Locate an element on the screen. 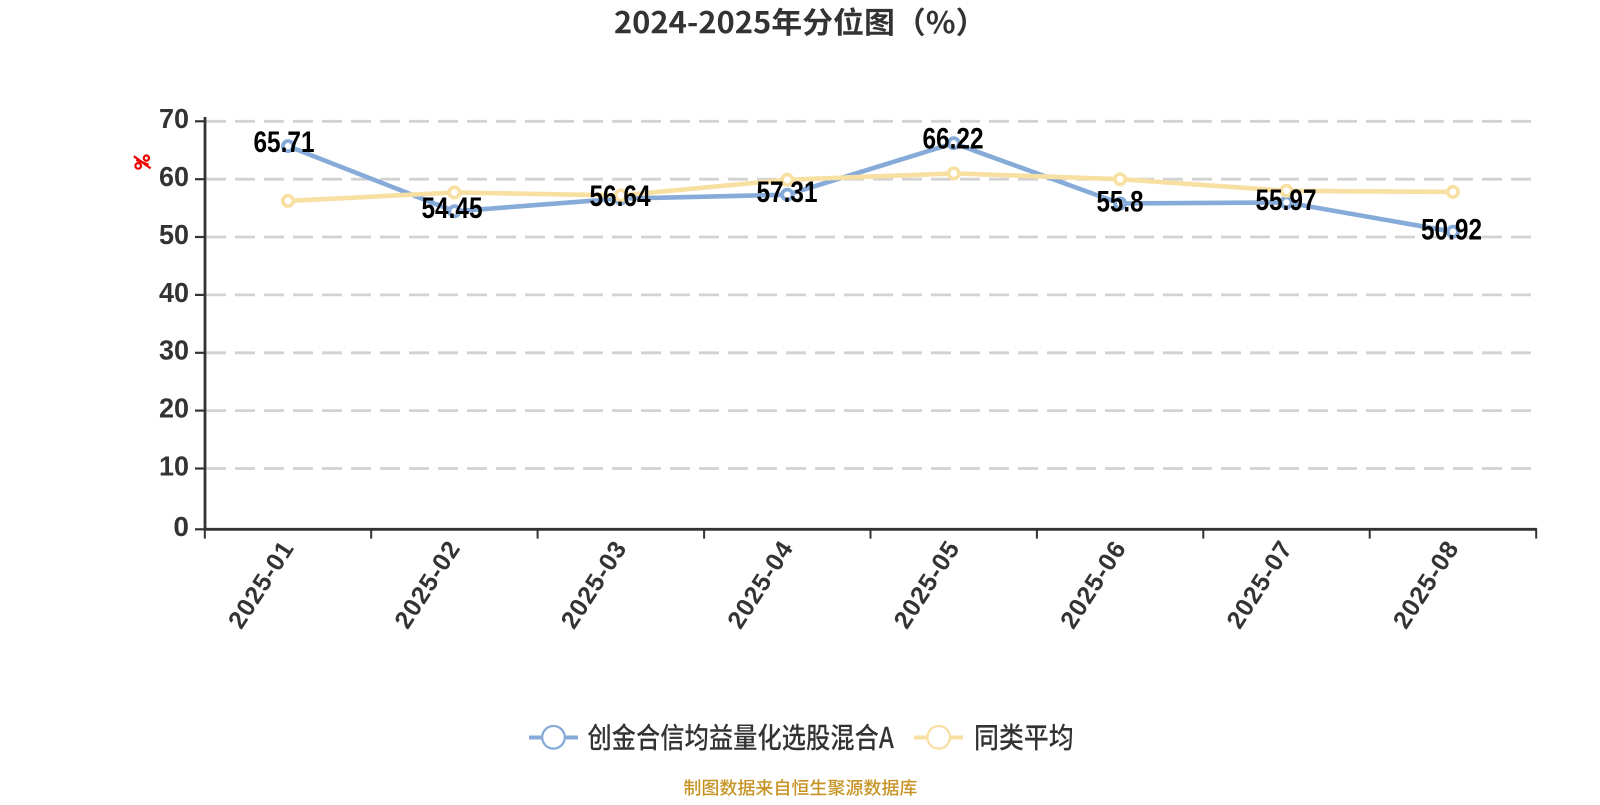 The width and height of the screenshot is (1600, 805). svg-text: 56.64 is located at coordinates (620, 196).